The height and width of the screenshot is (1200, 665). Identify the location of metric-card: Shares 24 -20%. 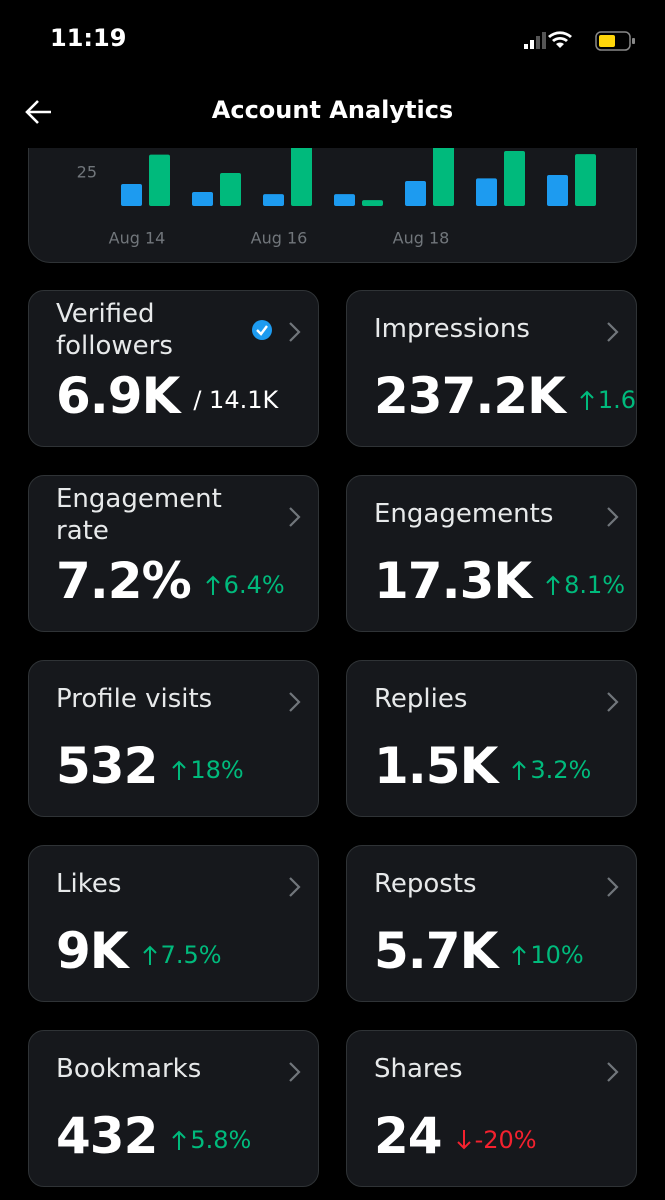
(491, 1108).